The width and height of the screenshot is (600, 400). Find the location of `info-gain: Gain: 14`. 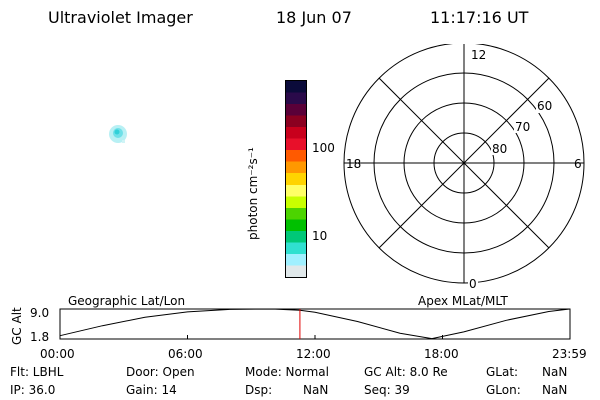

info-gain: Gain: 14 is located at coordinates (151, 390).